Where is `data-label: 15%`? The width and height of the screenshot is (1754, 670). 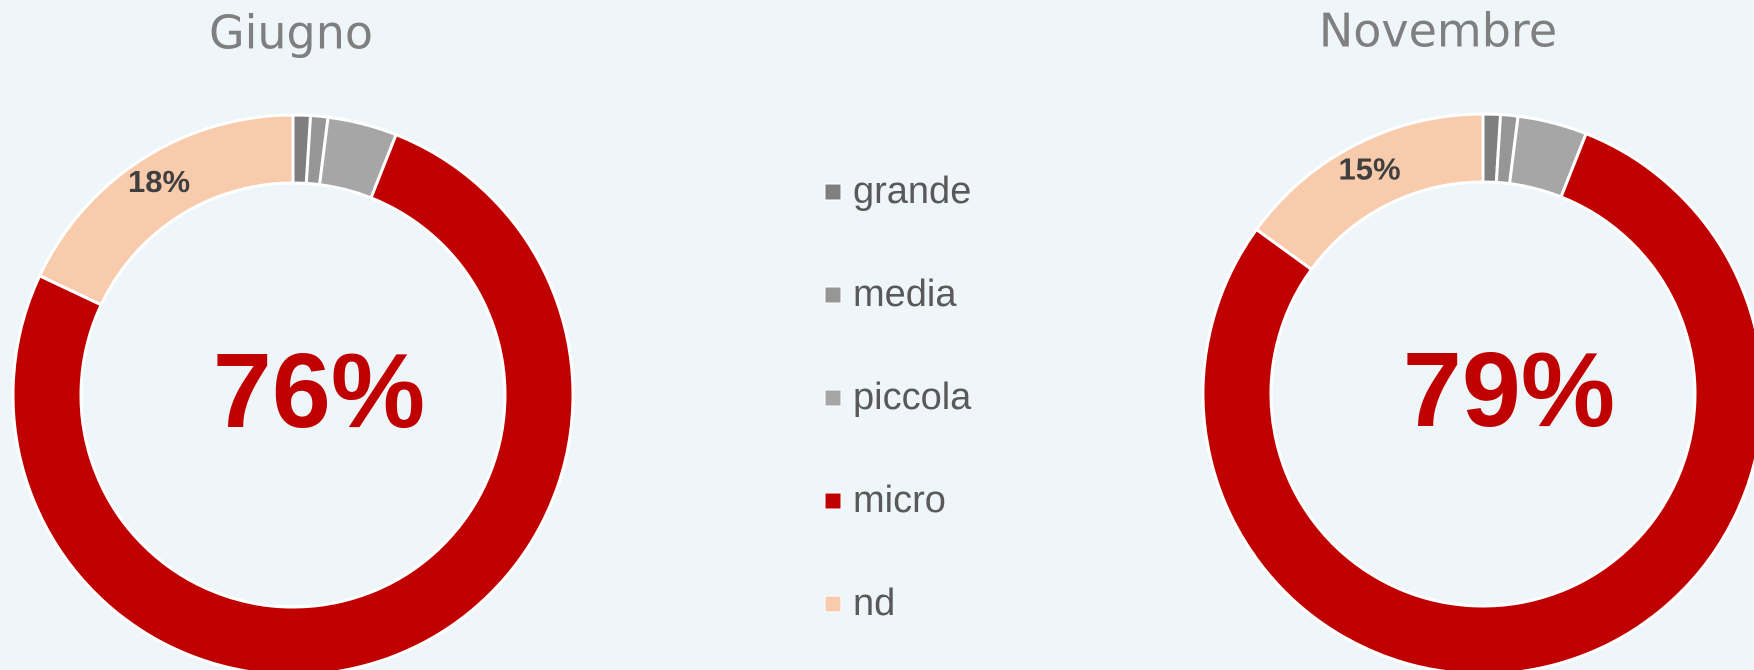
data-label: 15% is located at coordinates (1369, 168).